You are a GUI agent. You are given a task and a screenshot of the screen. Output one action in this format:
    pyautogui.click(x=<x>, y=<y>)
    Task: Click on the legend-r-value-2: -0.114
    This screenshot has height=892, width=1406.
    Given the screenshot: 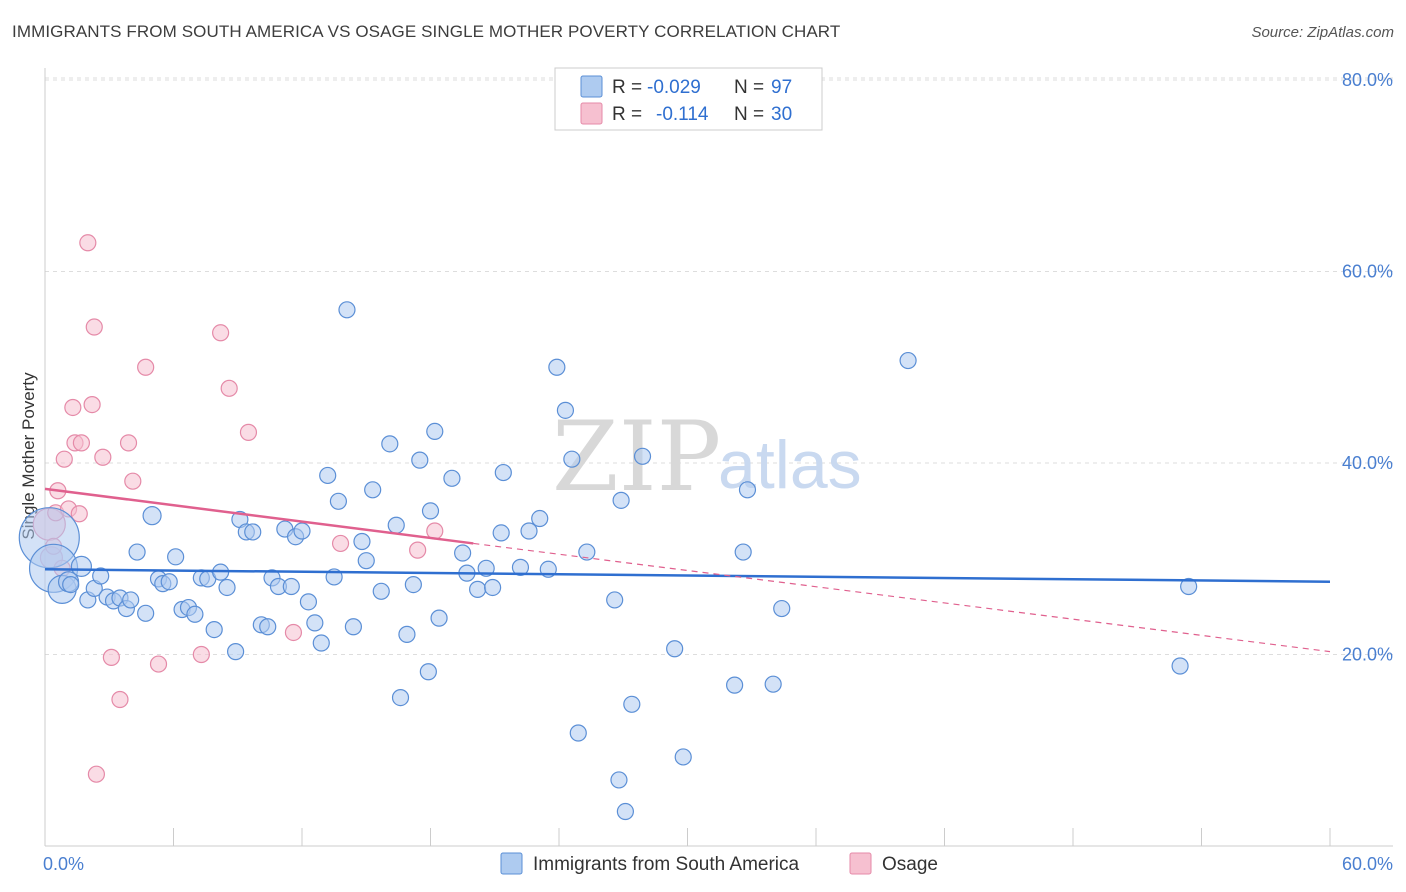 What is the action you would take?
    pyautogui.click(x=682, y=114)
    